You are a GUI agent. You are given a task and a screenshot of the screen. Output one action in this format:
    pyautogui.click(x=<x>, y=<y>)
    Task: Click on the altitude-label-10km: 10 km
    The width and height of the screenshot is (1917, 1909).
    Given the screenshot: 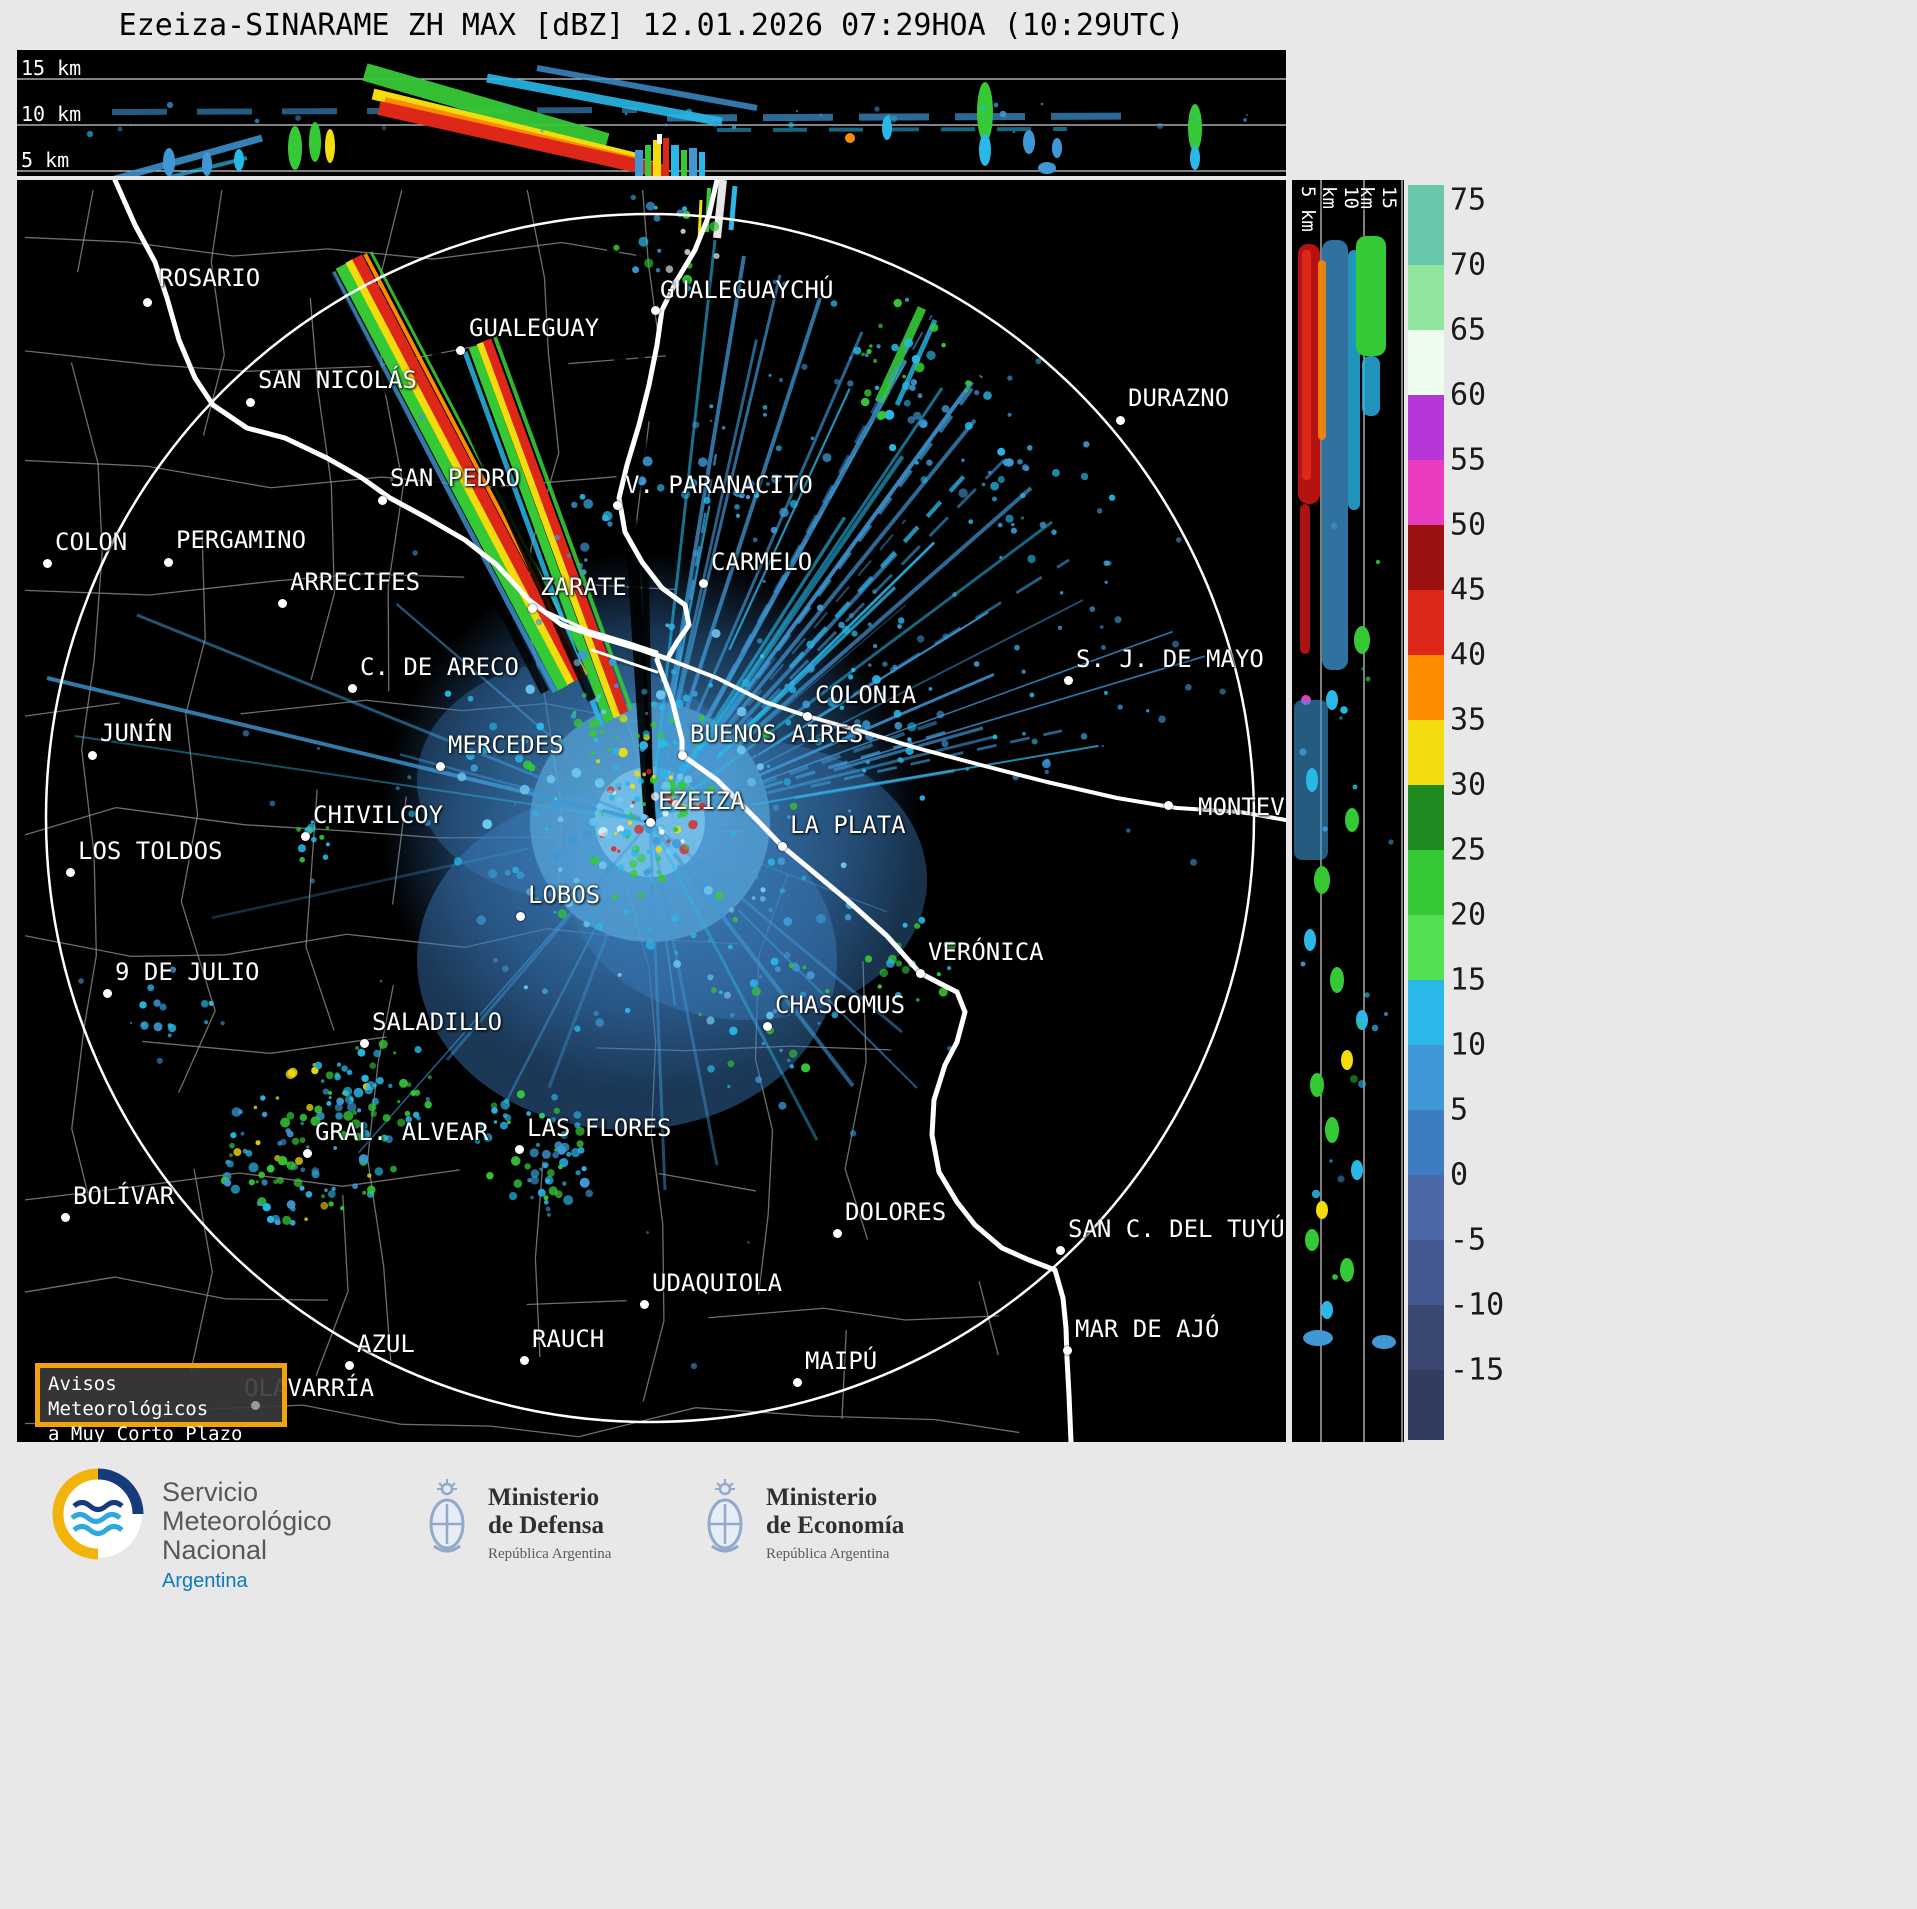 What is the action you would take?
    pyautogui.click(x=51, y=114)
    